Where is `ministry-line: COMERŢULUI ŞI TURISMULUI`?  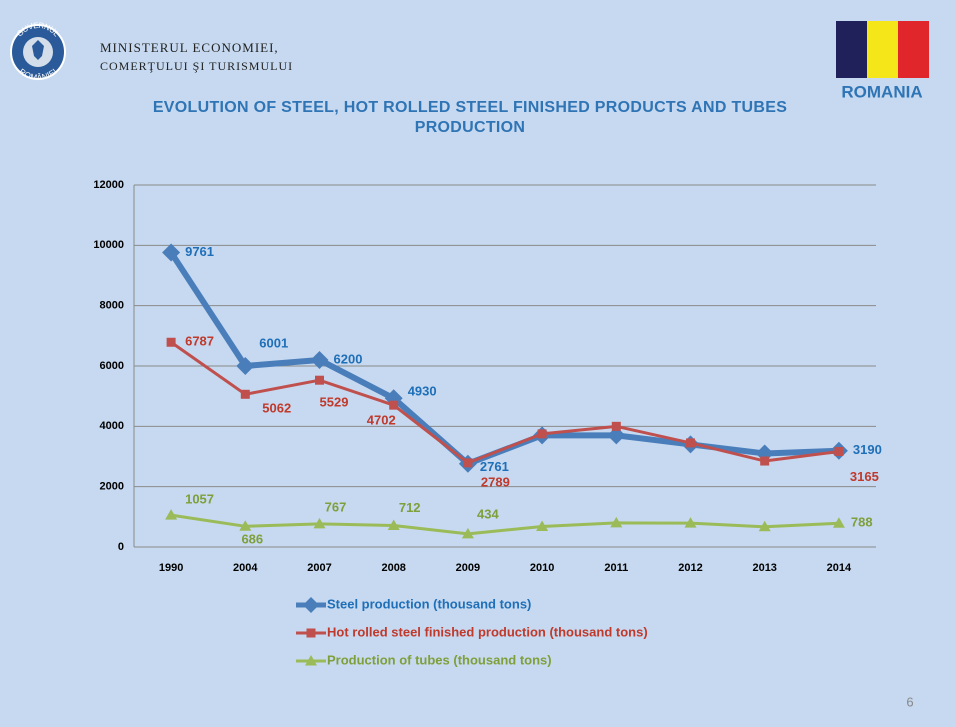
ministry-line: COMERŢULUI ŞI TURISMULUI is located at coordinates (196, 66).